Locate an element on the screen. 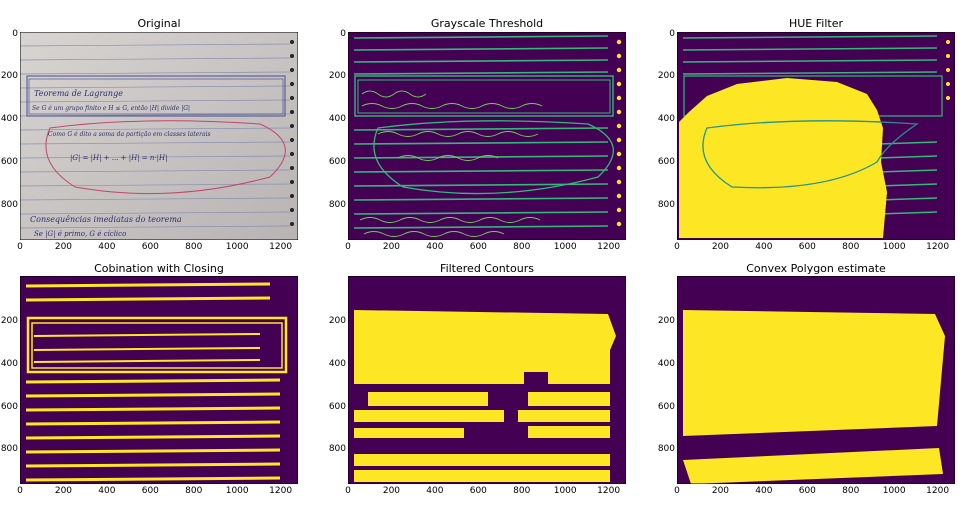  xtick-r1-c1-1200: 1200 is located at coordinates (609, 491).